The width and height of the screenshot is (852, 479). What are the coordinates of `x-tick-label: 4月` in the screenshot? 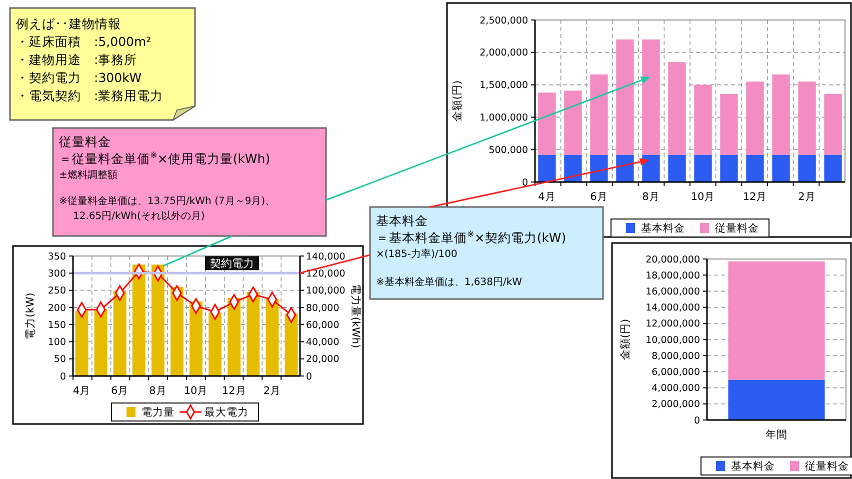 It's located at (81, 391).